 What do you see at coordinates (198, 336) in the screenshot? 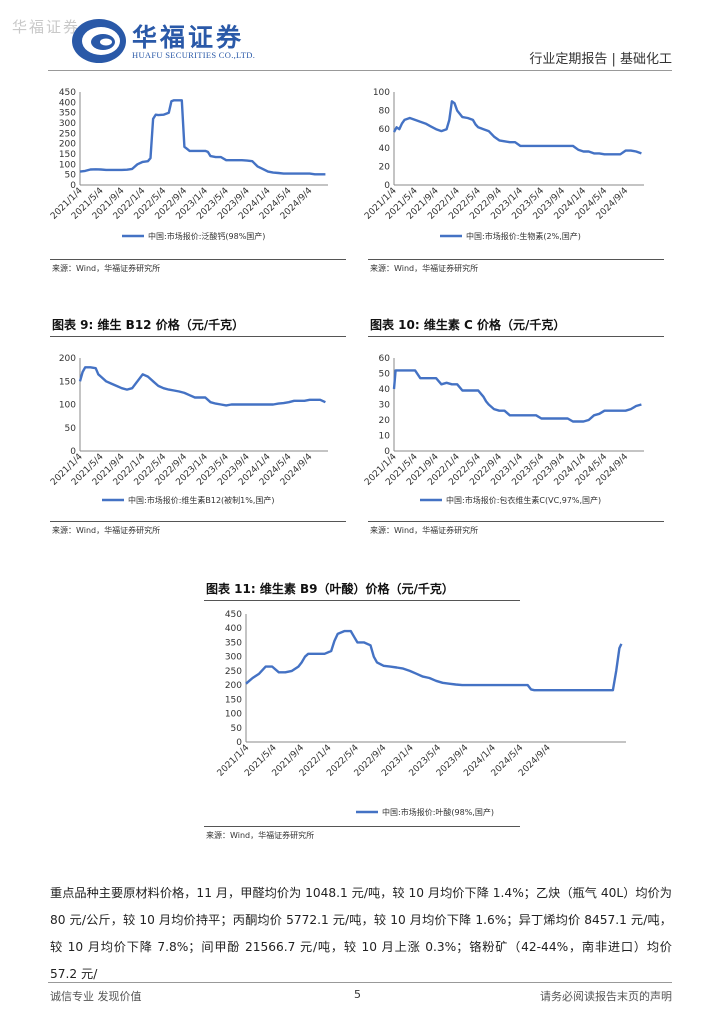
I see `fig9-title-divider` at bounding box center [198, 336].